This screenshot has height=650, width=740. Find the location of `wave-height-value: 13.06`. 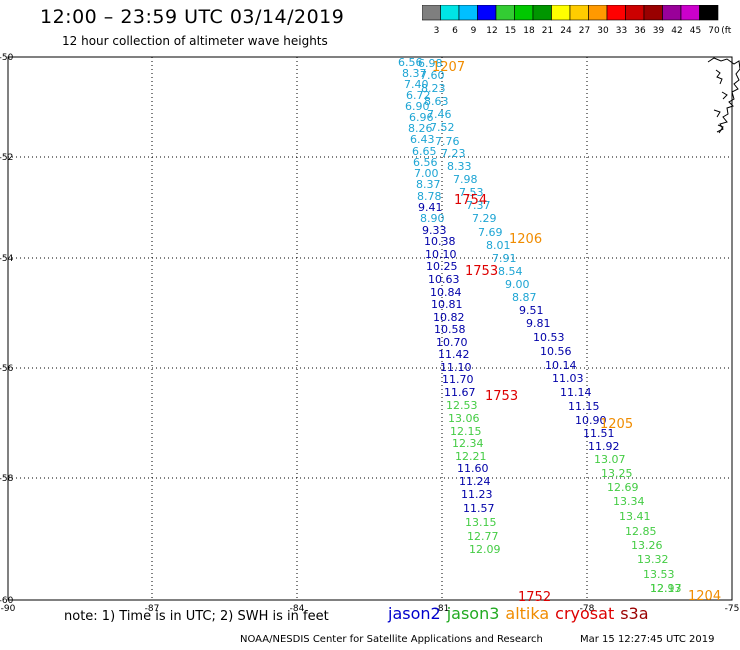

wave-height-value: 13.06 is located at coordinates (464, 418).